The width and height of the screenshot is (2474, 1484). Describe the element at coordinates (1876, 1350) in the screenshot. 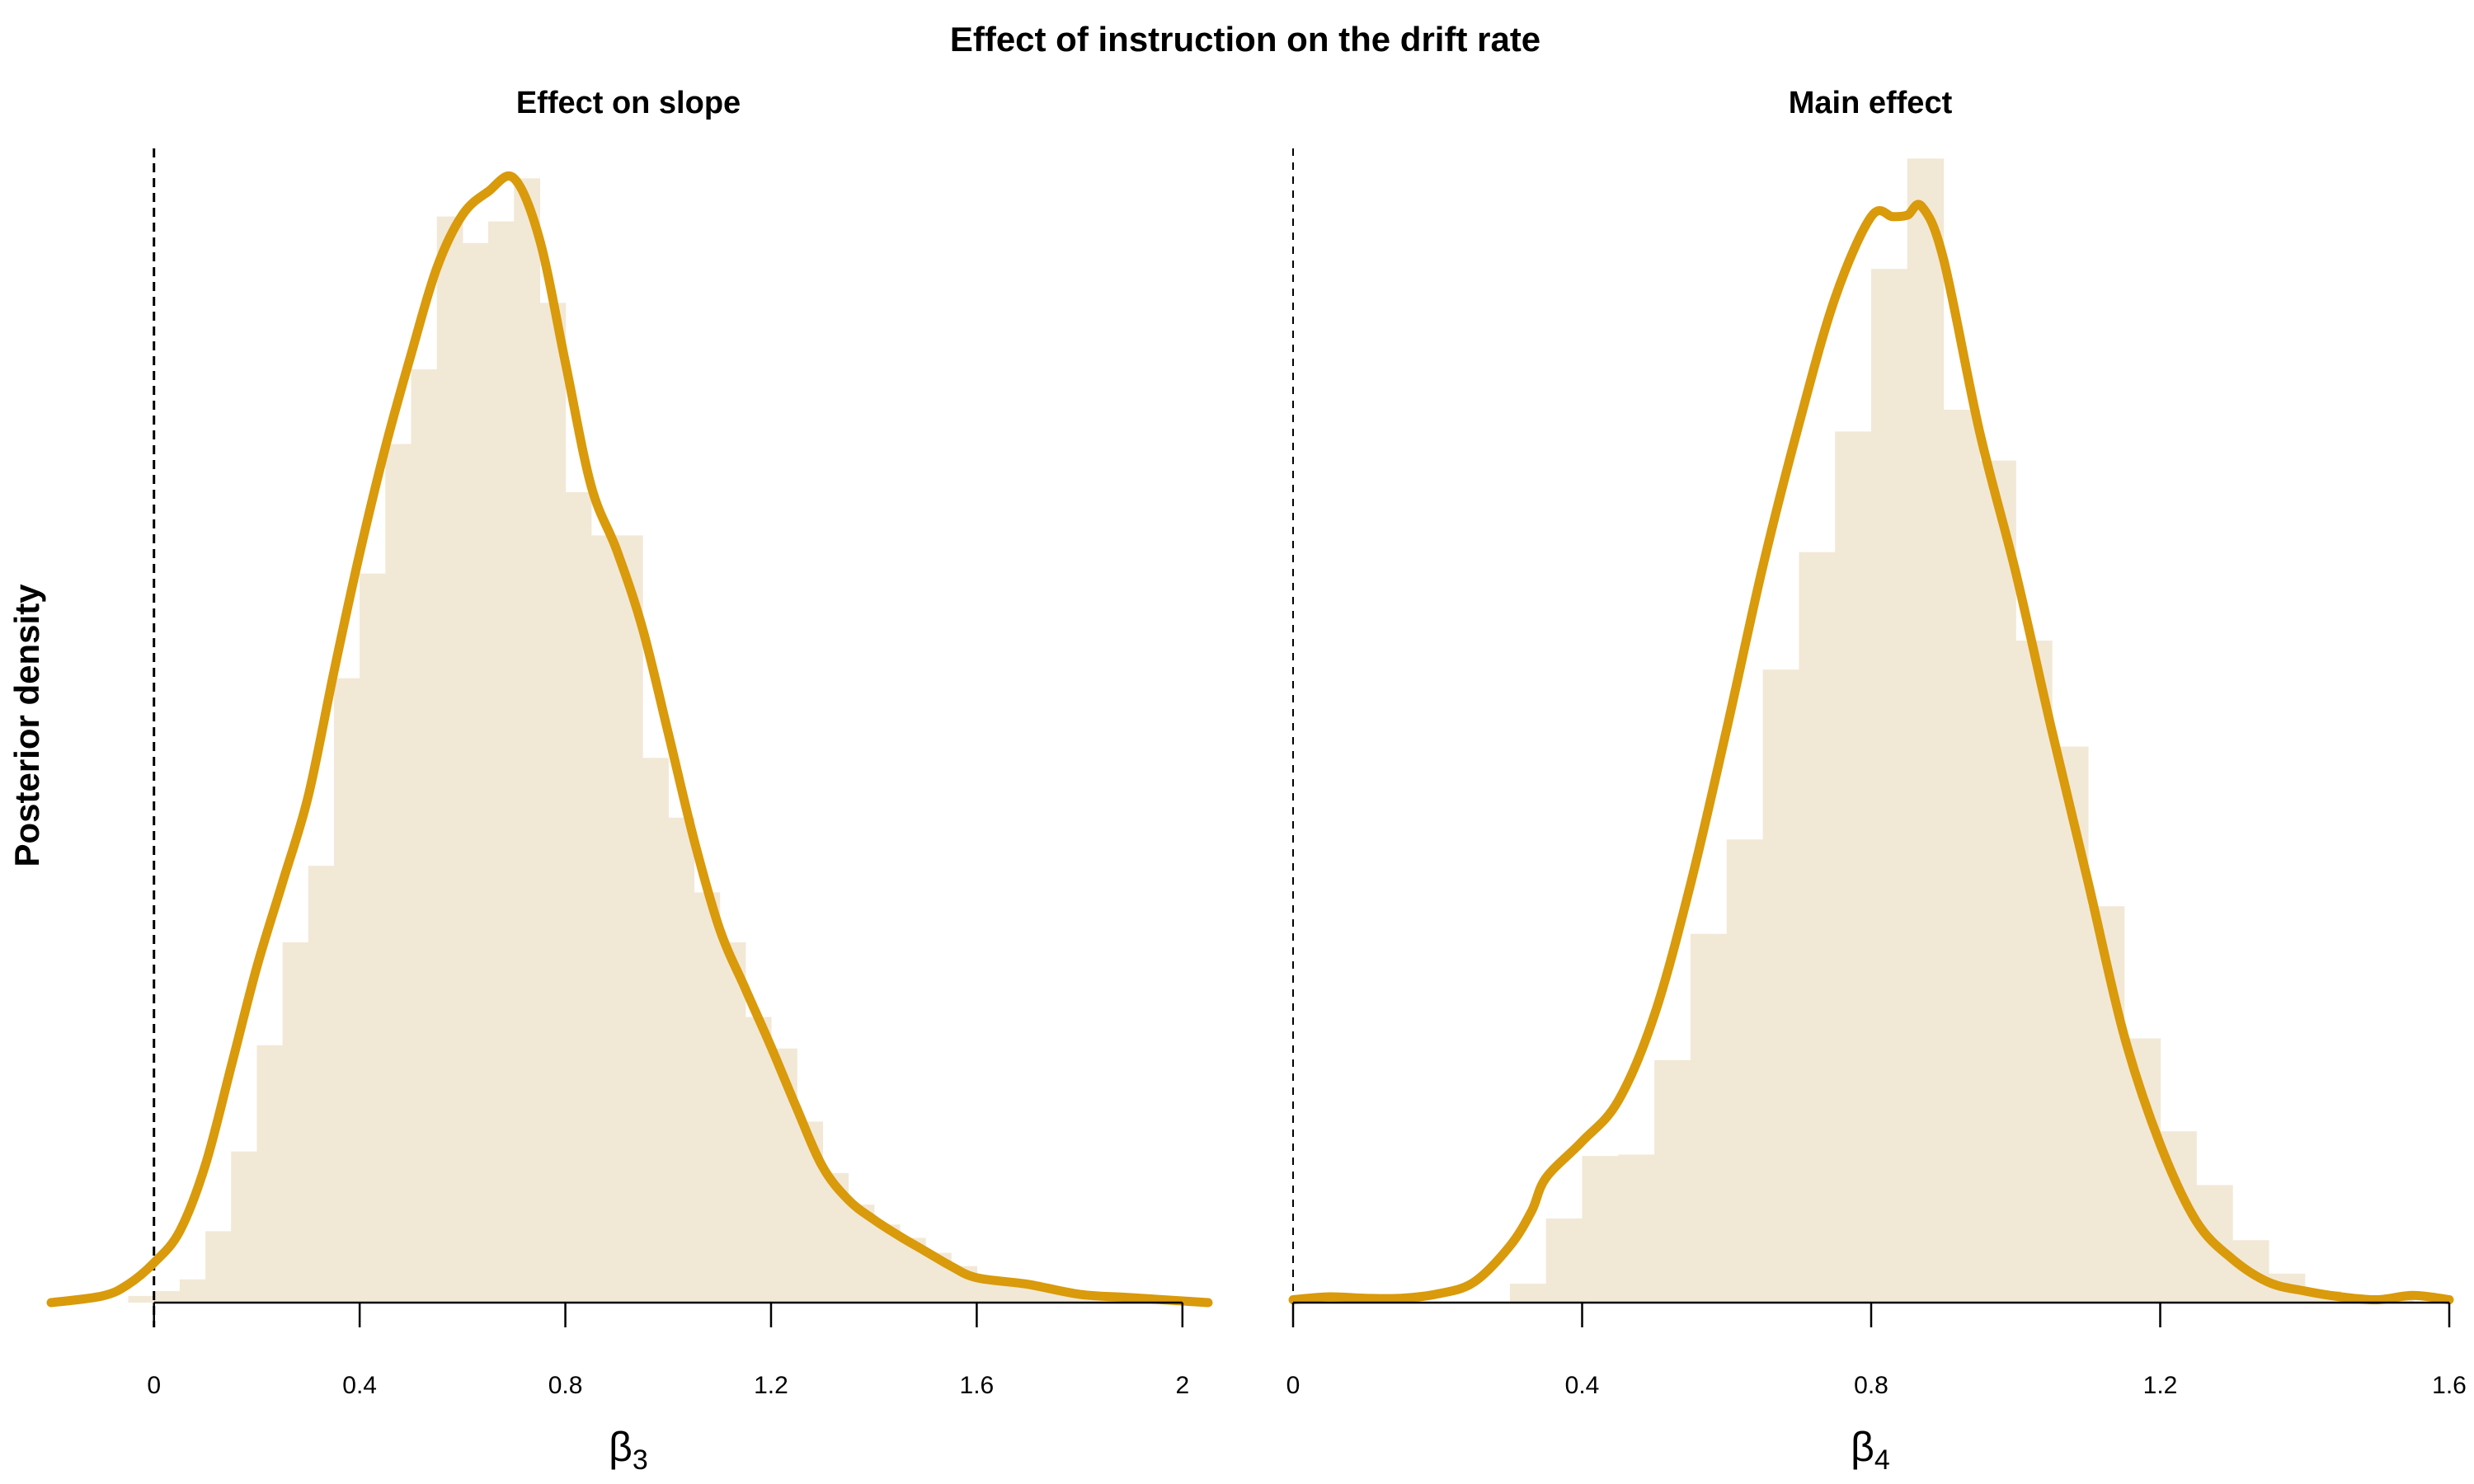

I see `x-axis-main: 0 0.4 0.8 1.2 1.6` at that location.